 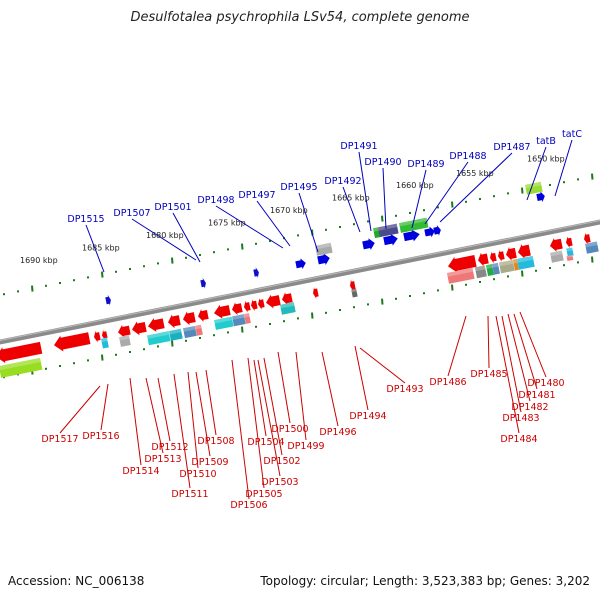 What do you see at coordinates (536, 395) in the screenshot?
I see `gene-label-dp1481: DP1481` at bounding box center [536, 395].